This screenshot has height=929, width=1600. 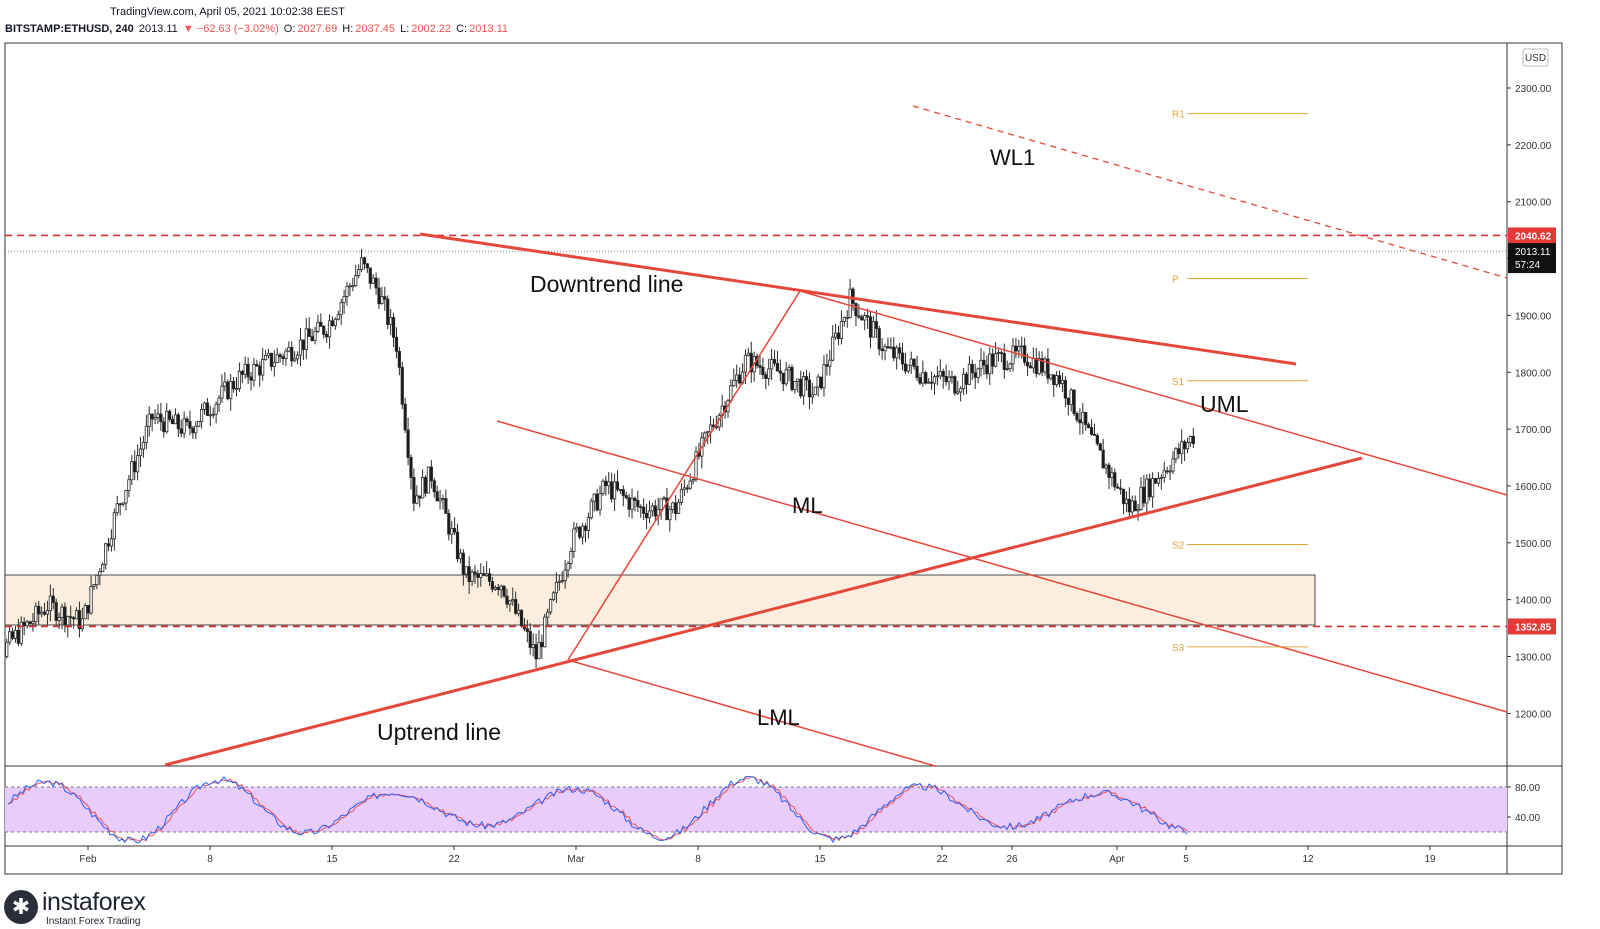 I want to click on symbol-name: BITSTAMP:ETHUSD, 240, so click(x=69, y=29).